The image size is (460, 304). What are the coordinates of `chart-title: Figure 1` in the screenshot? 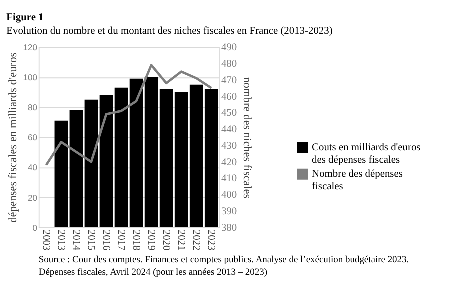 It's located at (25, 18).